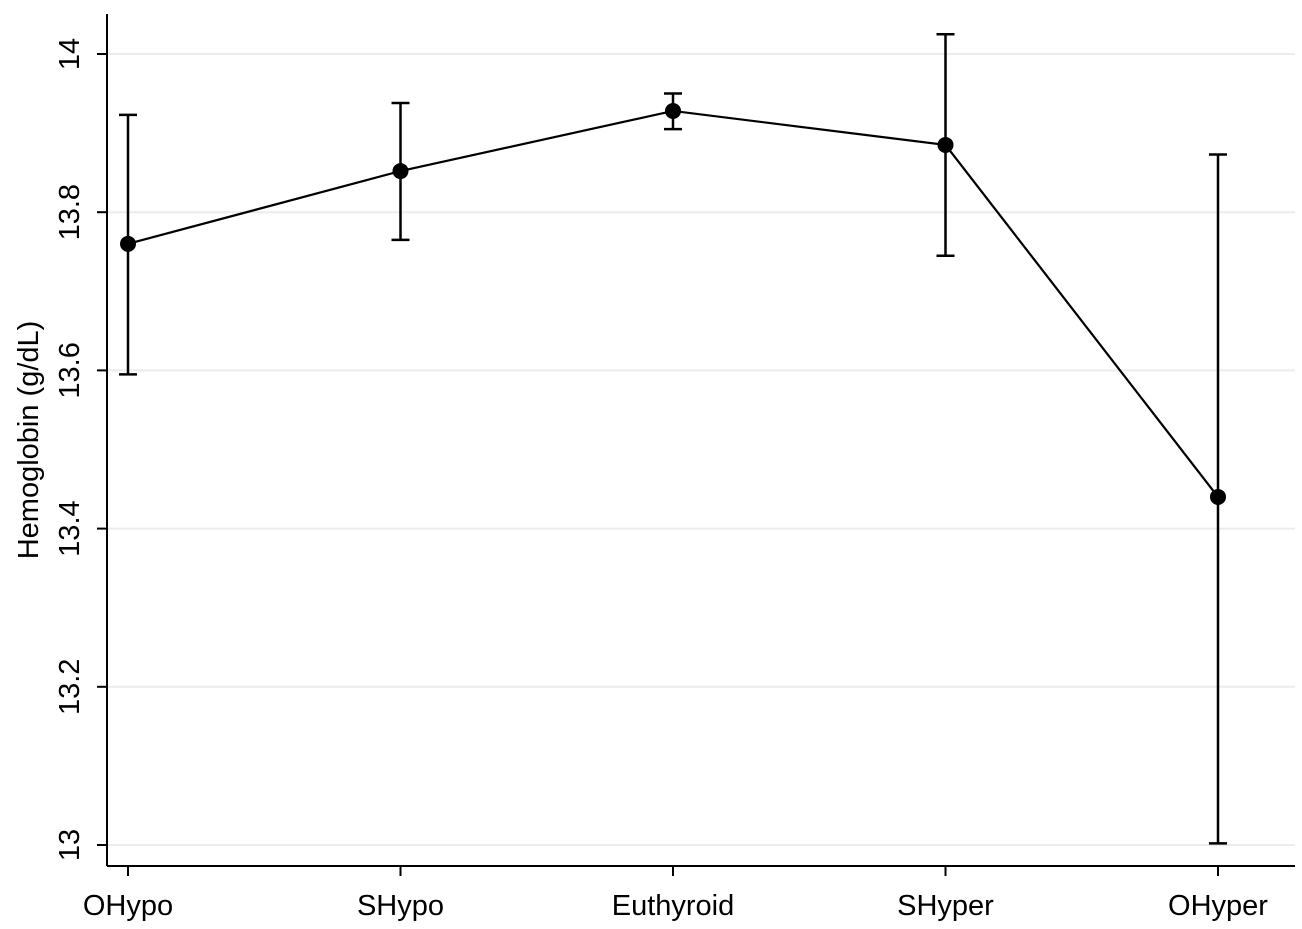  What do you see at coordinates (400, 171) in the screenshot?
I see `data-point-shypo` at bounding box center [400, 171].